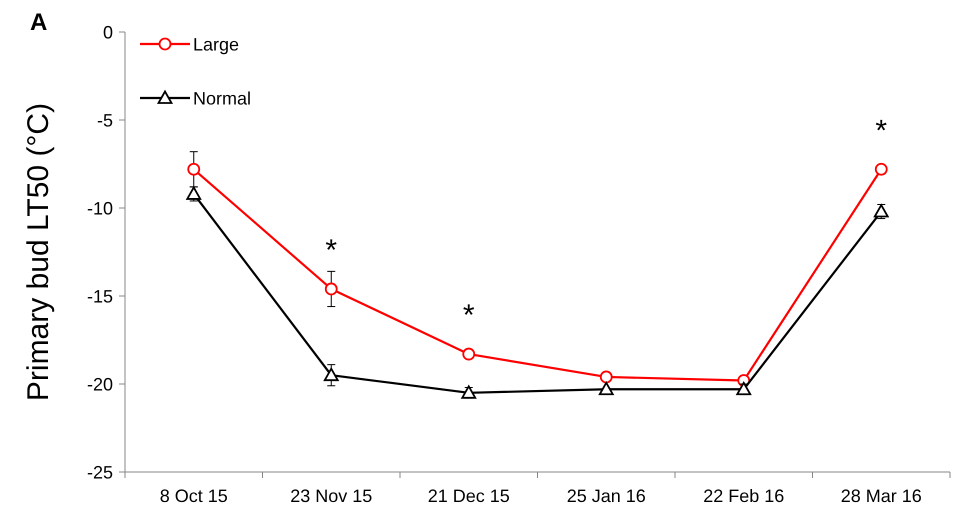 The width and height of the screenshot is (961, 526). Describe the element at coordinates (99, 472) in the screenshot. I see `y-tick-label: -25` at that location.